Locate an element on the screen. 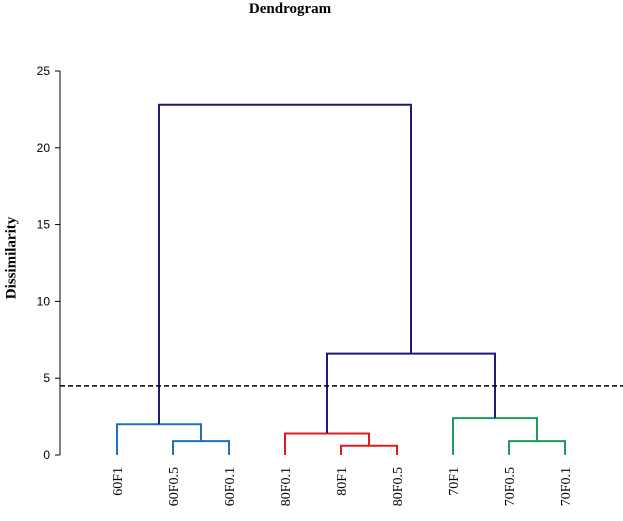 Image resolution: width=623 pixels, height=521 pixels. leaf-label: 70F0.1 is located at coordinates (566, 486).